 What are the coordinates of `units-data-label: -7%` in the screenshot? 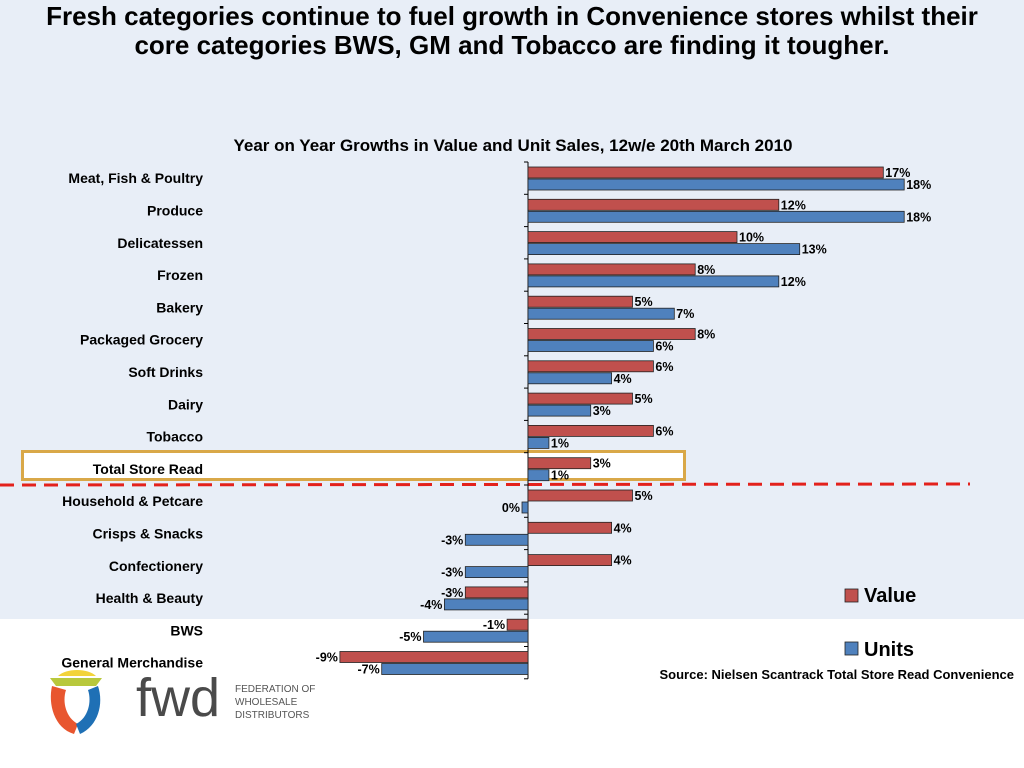 It's located at (368, 670).